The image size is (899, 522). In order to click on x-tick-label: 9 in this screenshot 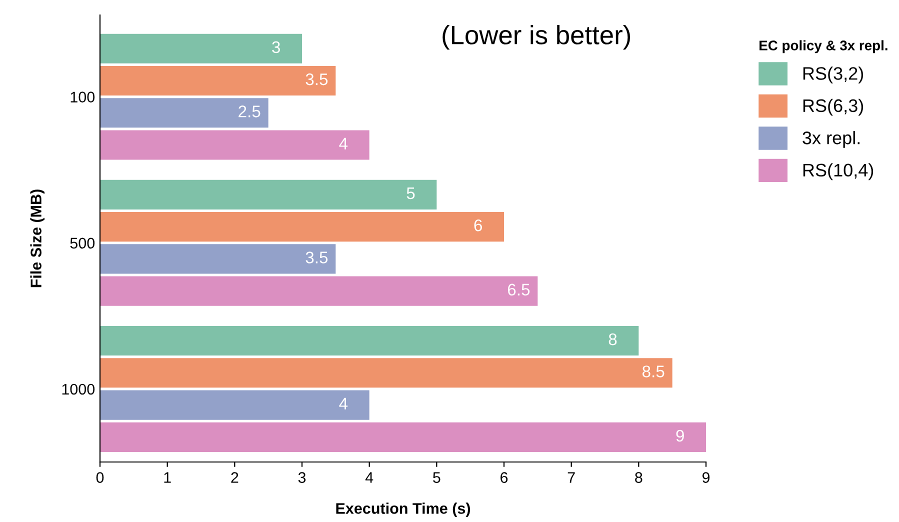, I will do `click(706, 477)`.